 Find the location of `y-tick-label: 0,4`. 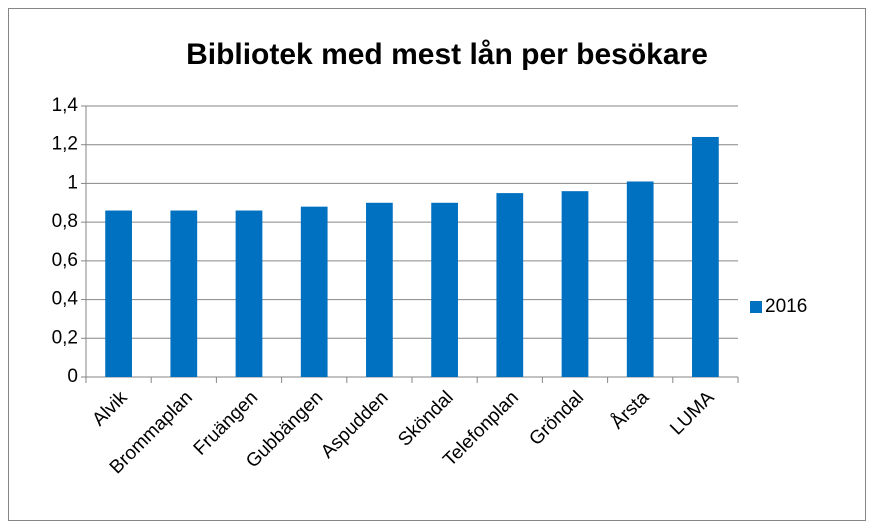

y-tick-label: 0,4 is located at coordinates (65, 299).